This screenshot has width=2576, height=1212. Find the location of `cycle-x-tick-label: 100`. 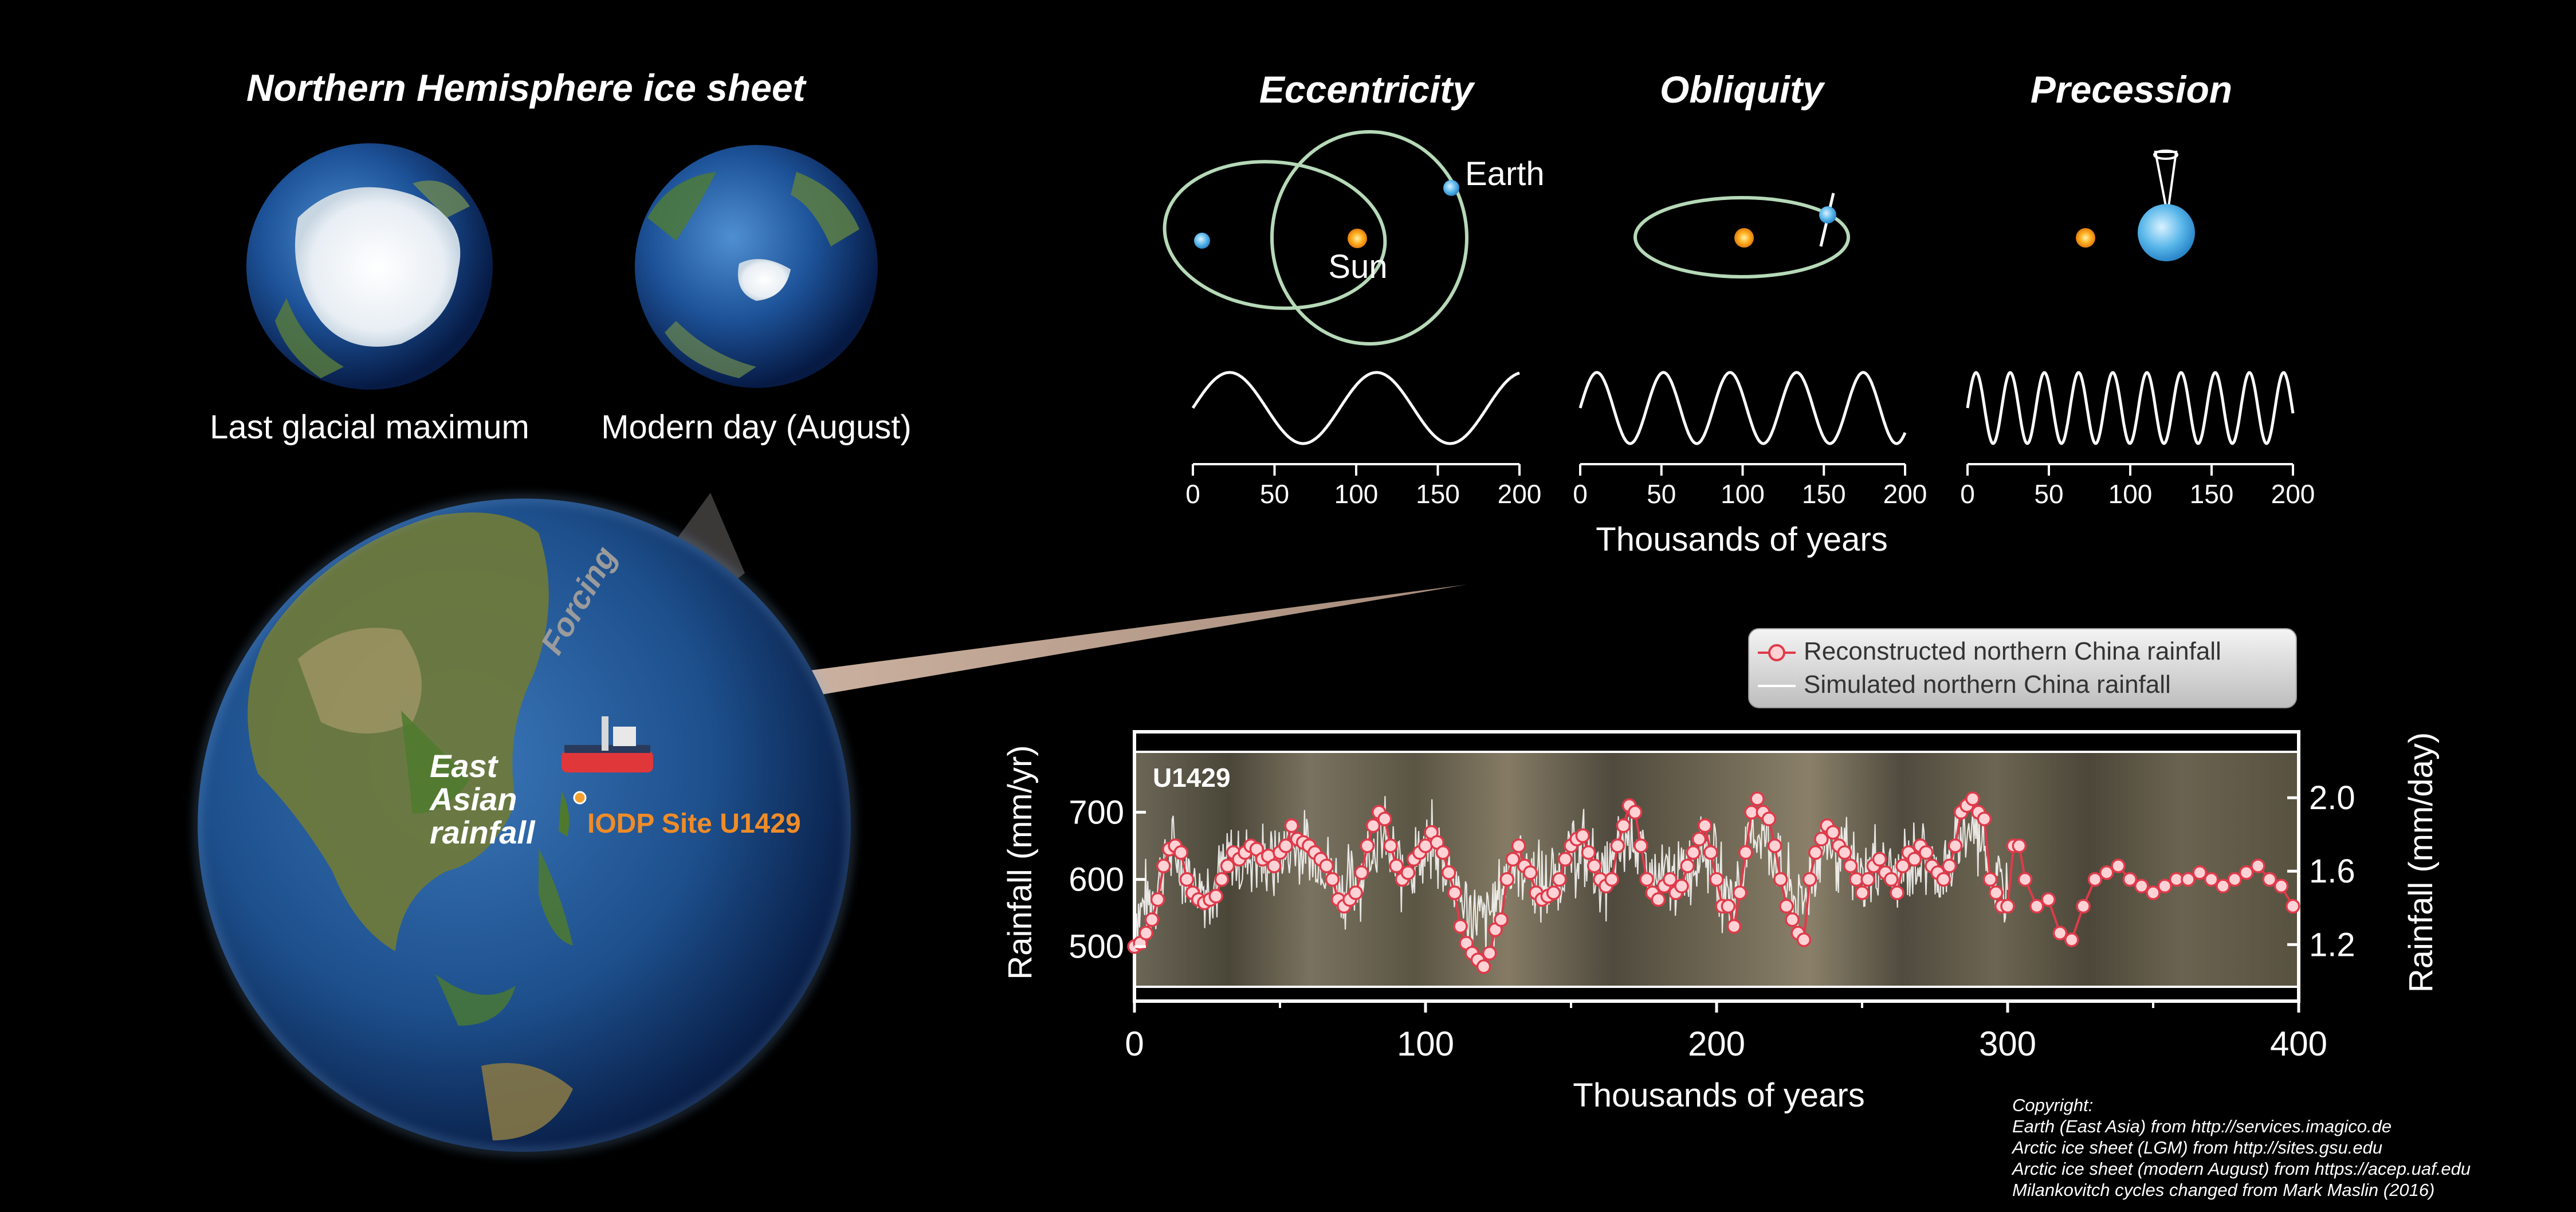

cycle-x-tick-label: 100 is located at coordinates (1357, 494).